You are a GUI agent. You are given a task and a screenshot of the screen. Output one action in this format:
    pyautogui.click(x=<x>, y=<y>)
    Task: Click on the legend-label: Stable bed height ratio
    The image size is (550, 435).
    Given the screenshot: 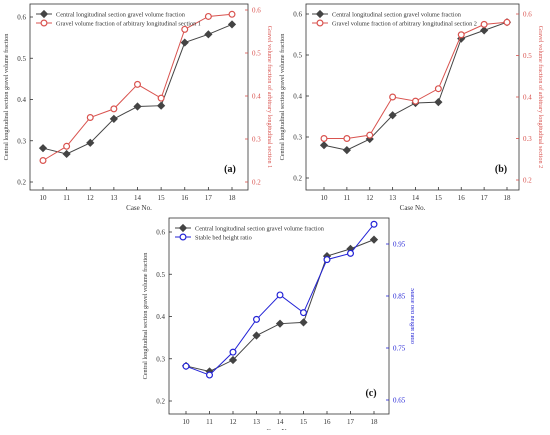 What is the action you would take?
    pyautogui.click(x=223, y=237)
    